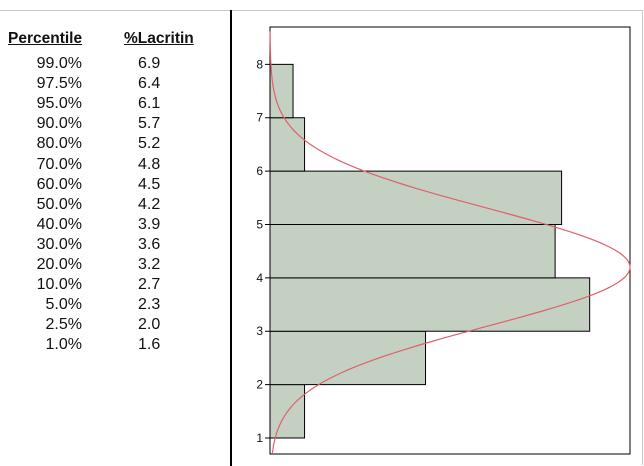 The width and height of the screenshot is (644, 466). I want to click on table-cell-lacritin: 5.2, so click(149, 144).